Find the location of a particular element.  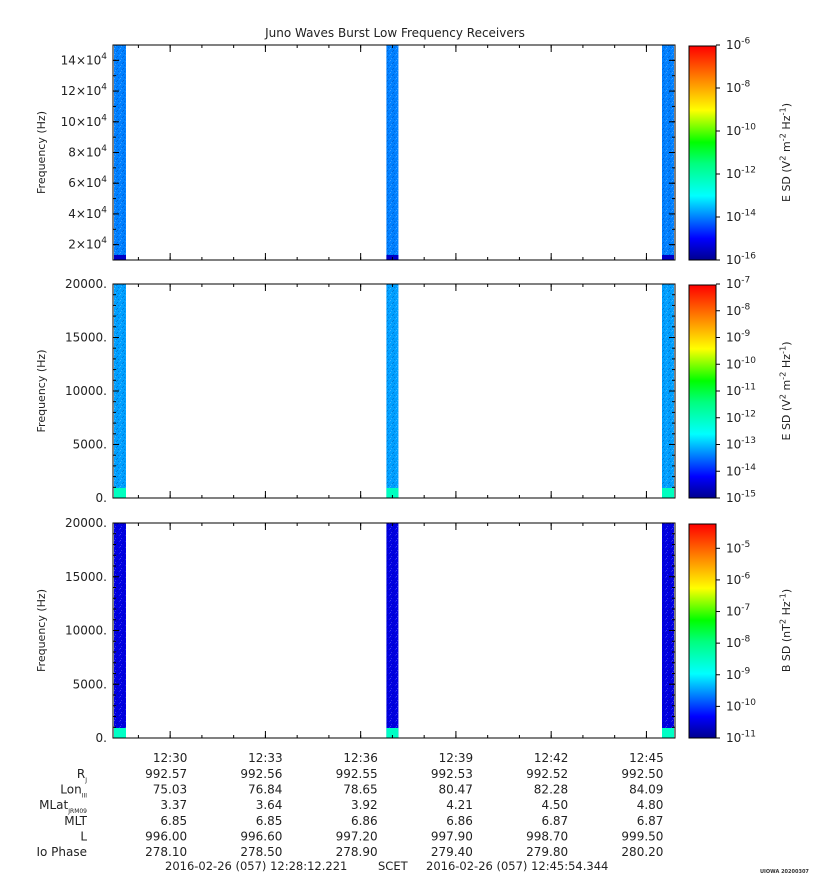

ephemeris-value: 279.40 is located at coordinates (452, 852).